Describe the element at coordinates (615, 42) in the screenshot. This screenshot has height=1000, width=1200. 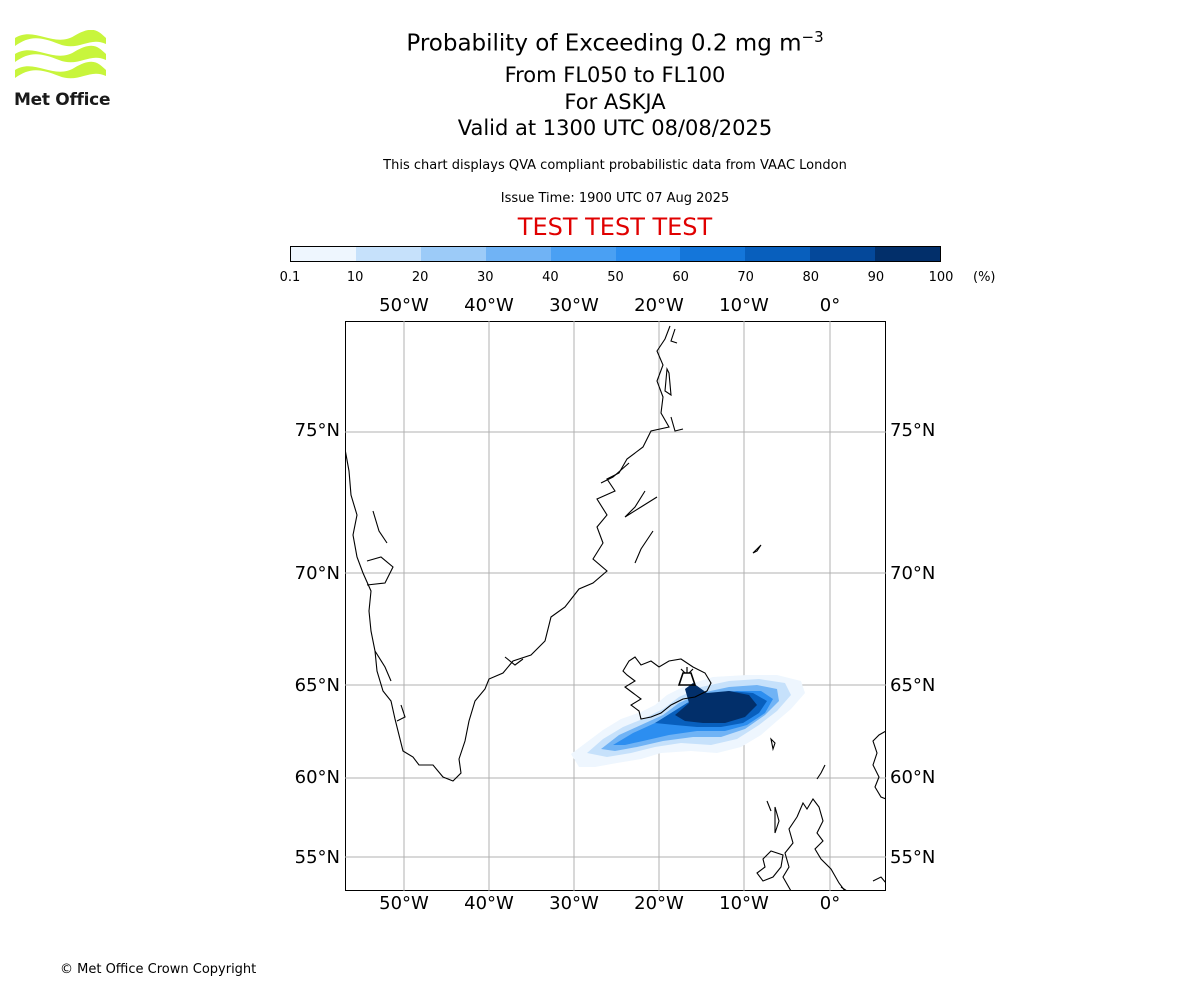
I see `chart-title: Probability of Exceeding 0.2 mg m−3` at that location.